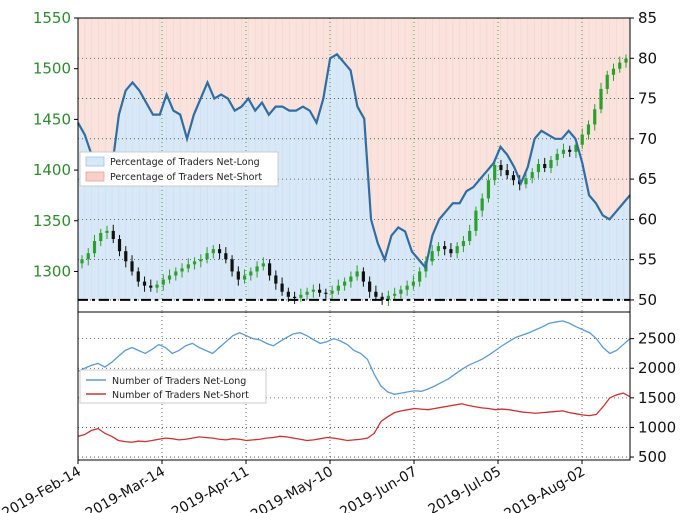 The image size is (680, 513). Describe the element at coordinates (210, 488) in the screenshot. I see `x-tick-label: 2019-Apr-11` at that location.